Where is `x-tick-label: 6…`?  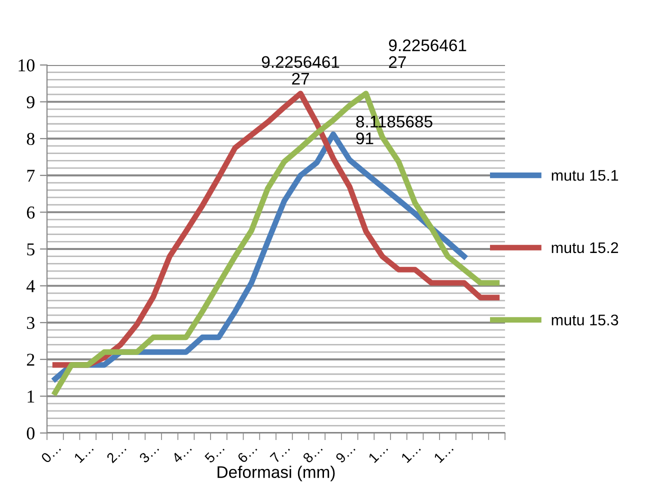 x-tick-label: 6… is located at coordinates (247, 453).